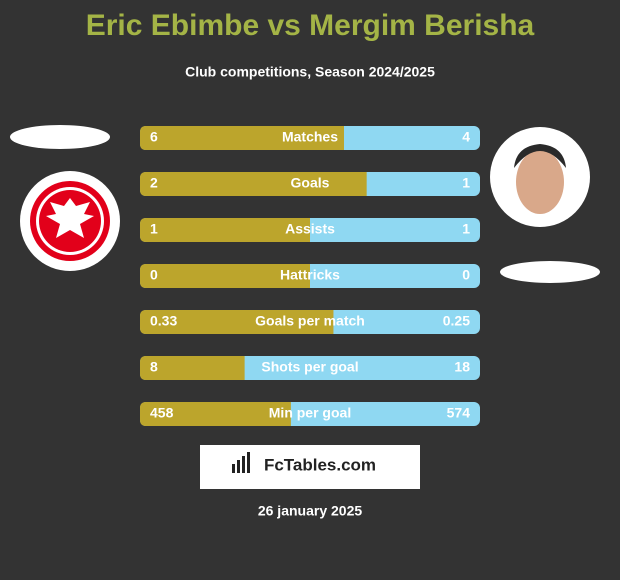  I want to click on date: 26 january 2025, so click(310, 511).